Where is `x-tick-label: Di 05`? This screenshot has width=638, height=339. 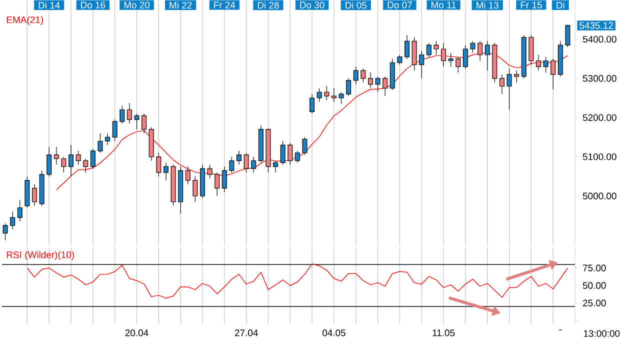 x-tick-label: Di 05 is located at coordinates (356, 5).